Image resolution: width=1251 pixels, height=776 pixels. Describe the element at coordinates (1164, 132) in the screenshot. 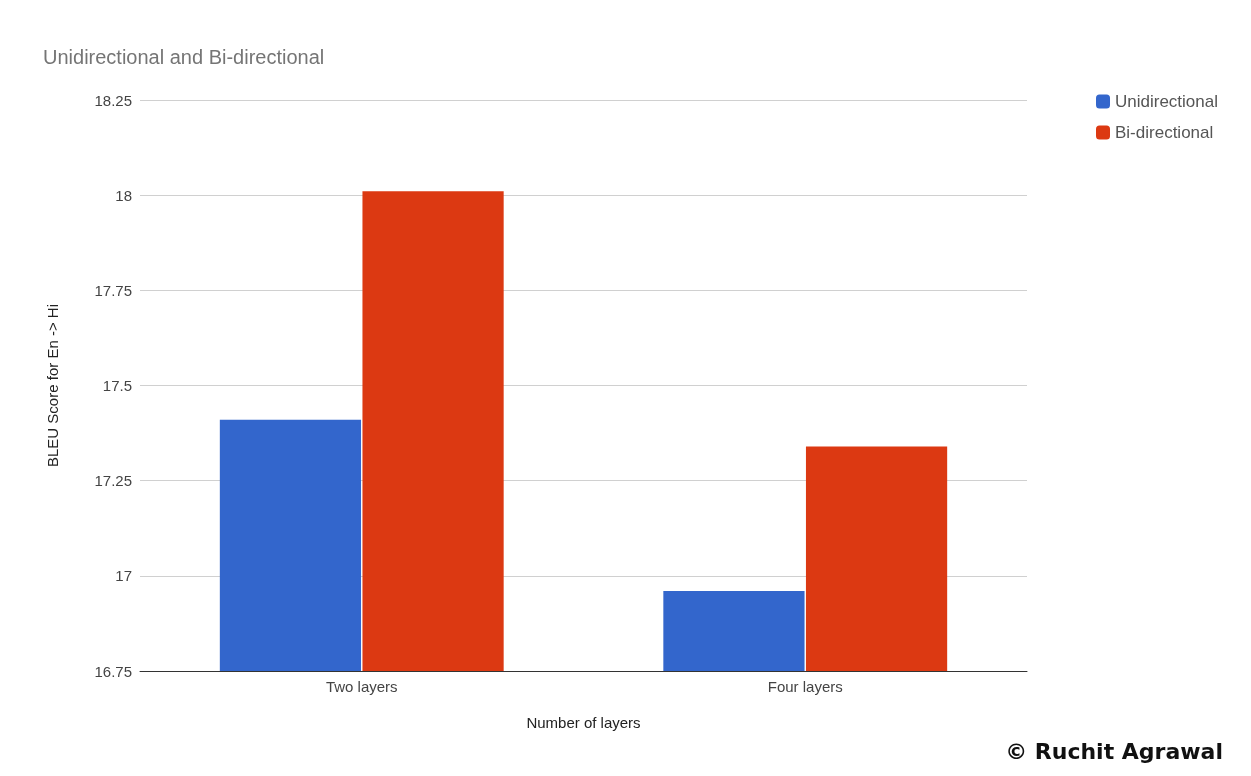

I see `legend-label: Bi-directional` at that location.